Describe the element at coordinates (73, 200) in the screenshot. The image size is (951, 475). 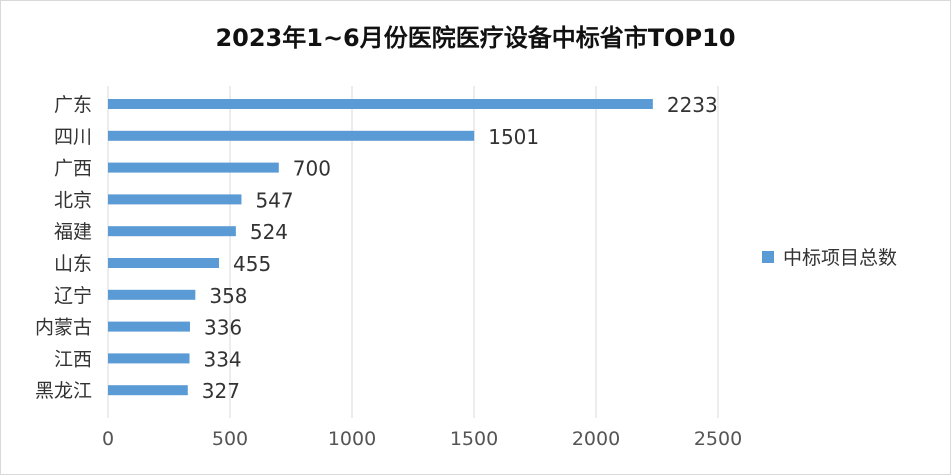
I see `category-label: 北京` at that location.